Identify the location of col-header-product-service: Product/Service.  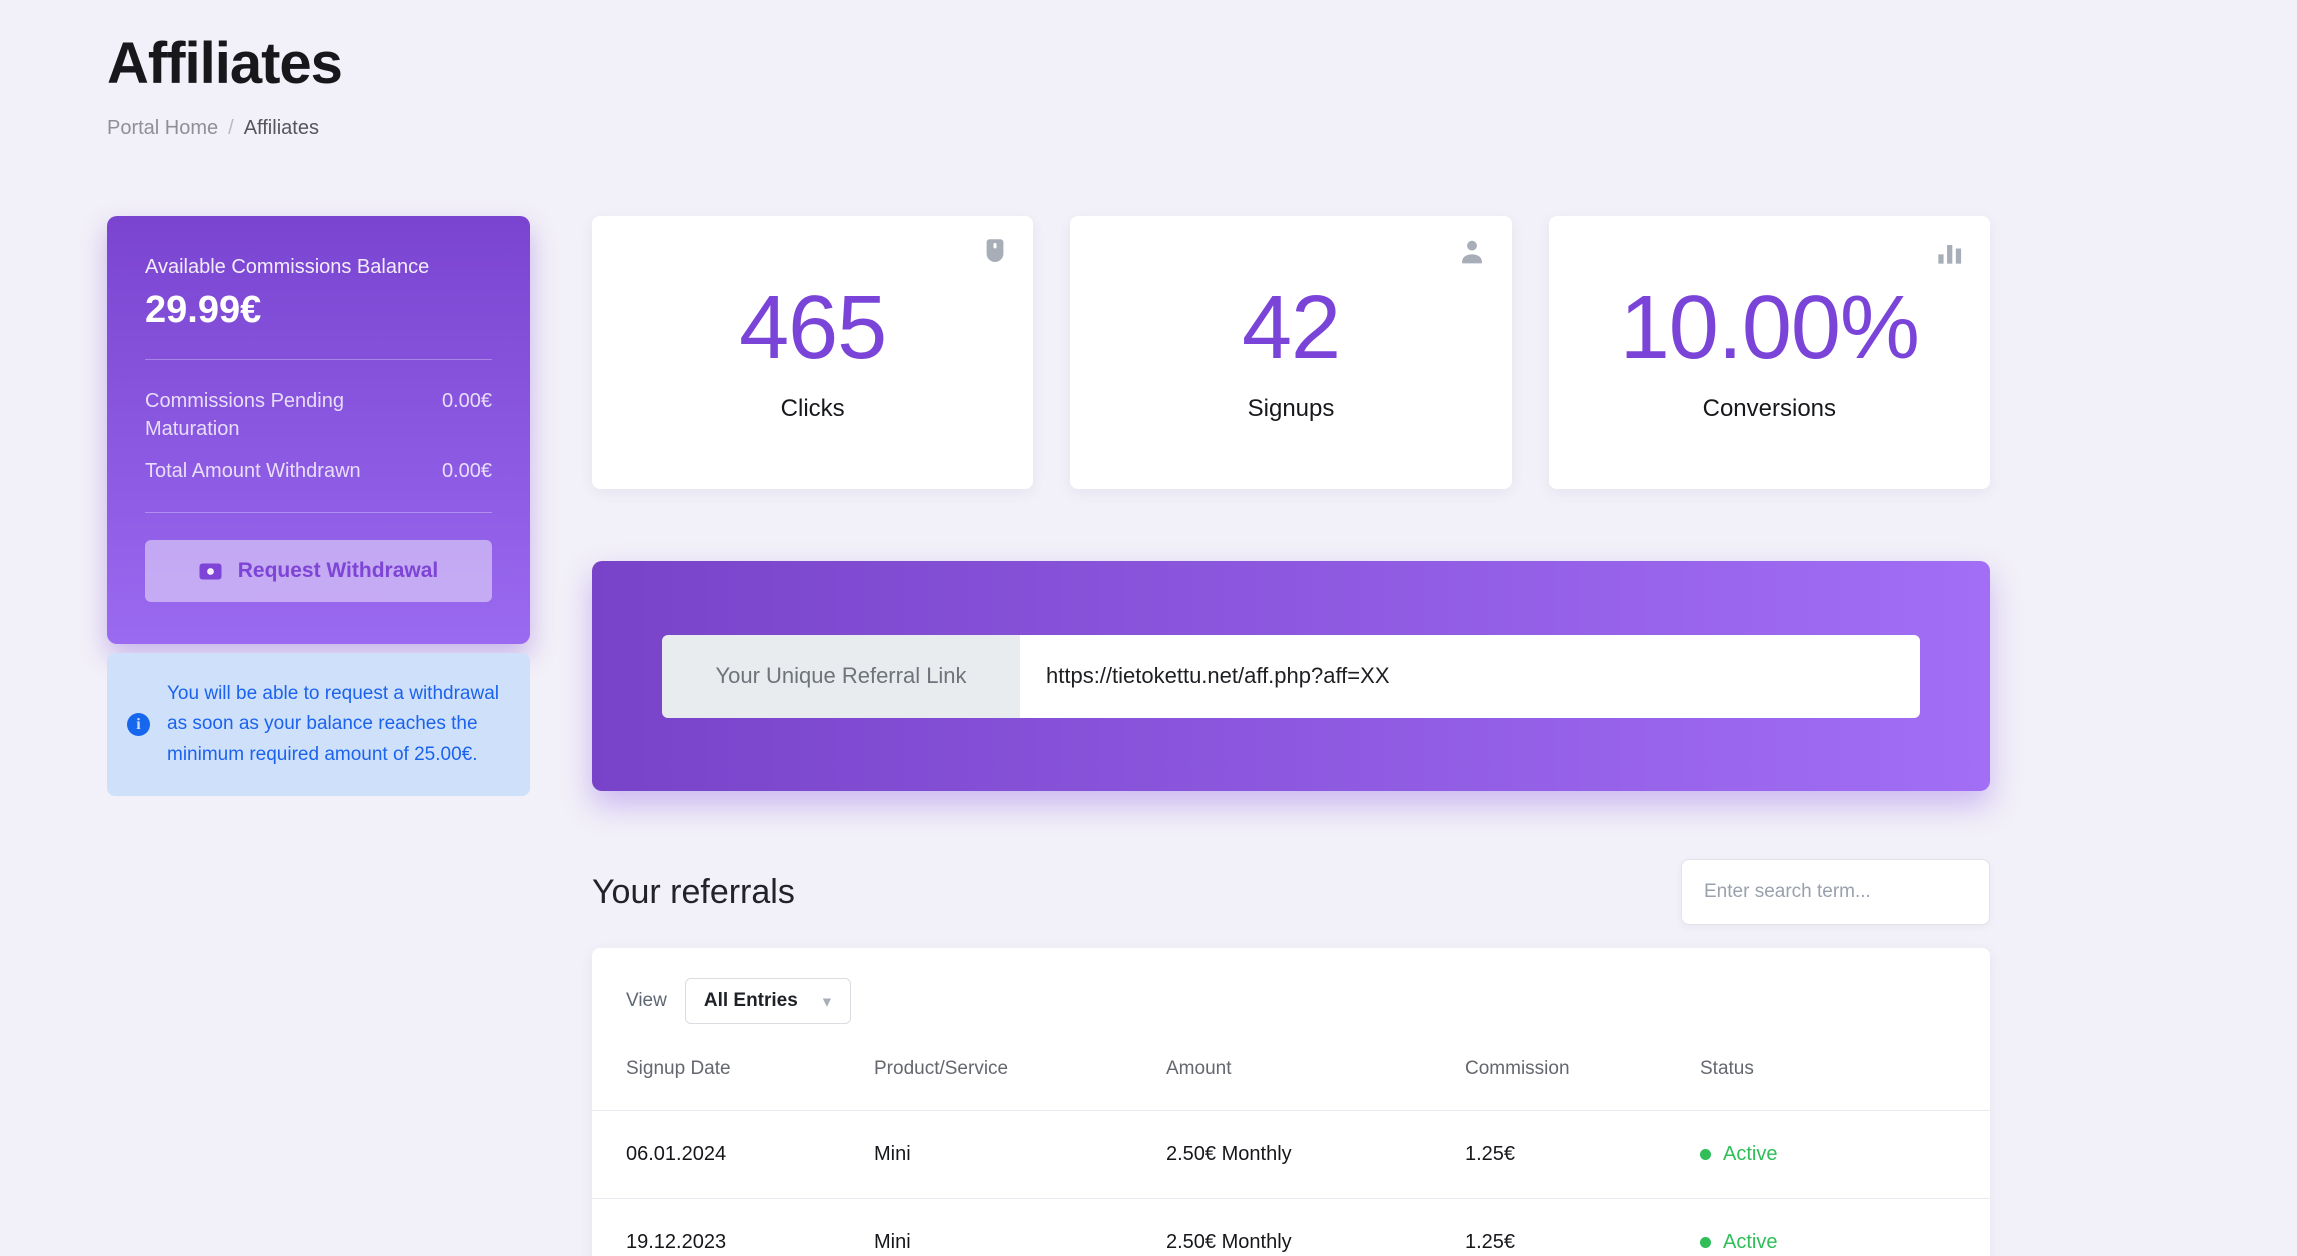
(941, 1068).